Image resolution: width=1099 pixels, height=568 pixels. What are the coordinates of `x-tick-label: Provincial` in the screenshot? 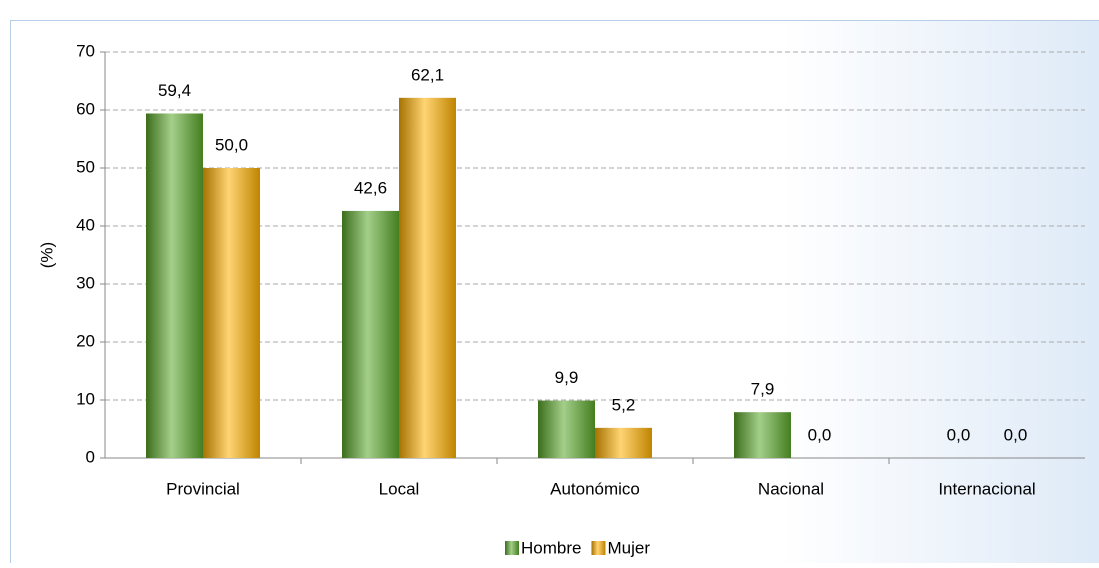 It's located at (203, 488).